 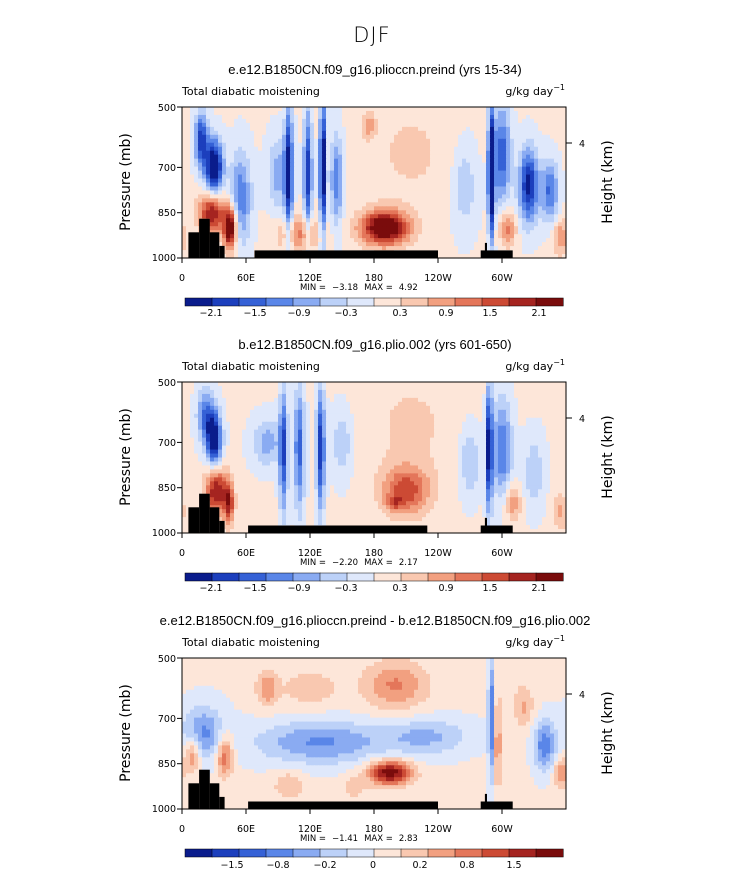 I want to click on panel-1-minmax: MIN = −3.18 MAX = 4.92, so click(x=359, y=288).